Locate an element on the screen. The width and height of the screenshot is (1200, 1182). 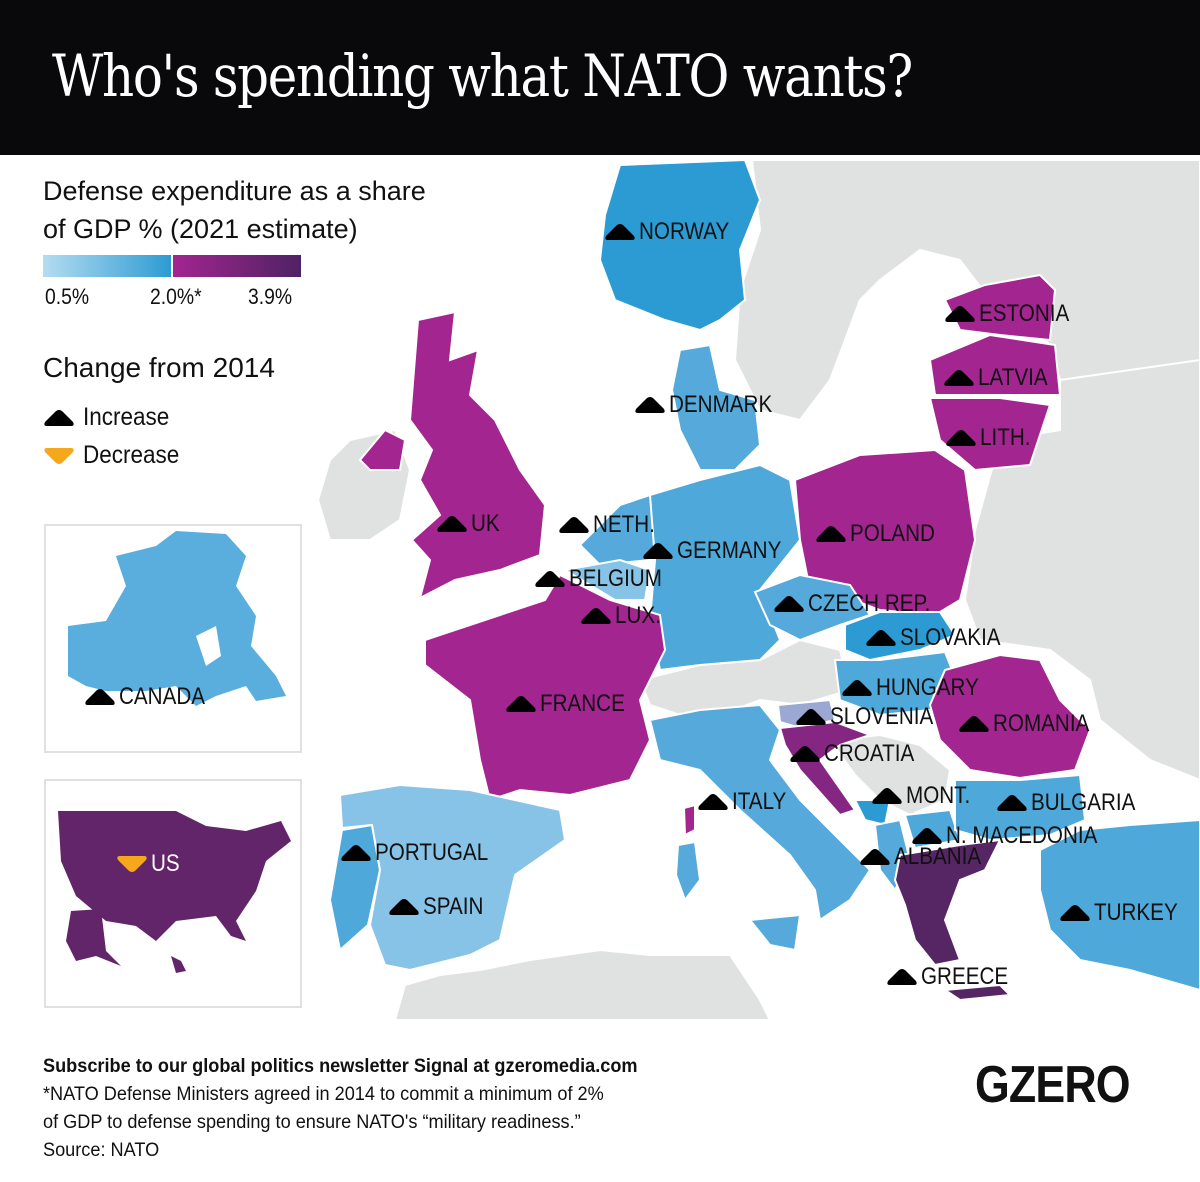
label-croatia: CROATIA is located at coordinates (859, 754).